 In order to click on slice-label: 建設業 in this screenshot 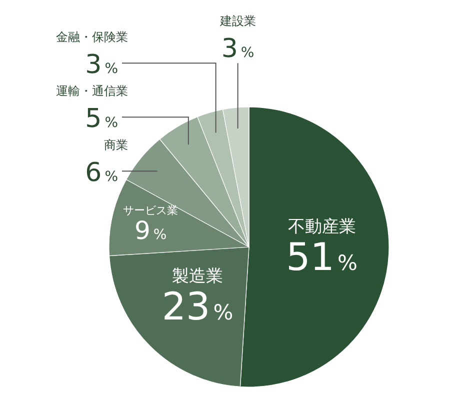, I will do `click(237, 21)`.